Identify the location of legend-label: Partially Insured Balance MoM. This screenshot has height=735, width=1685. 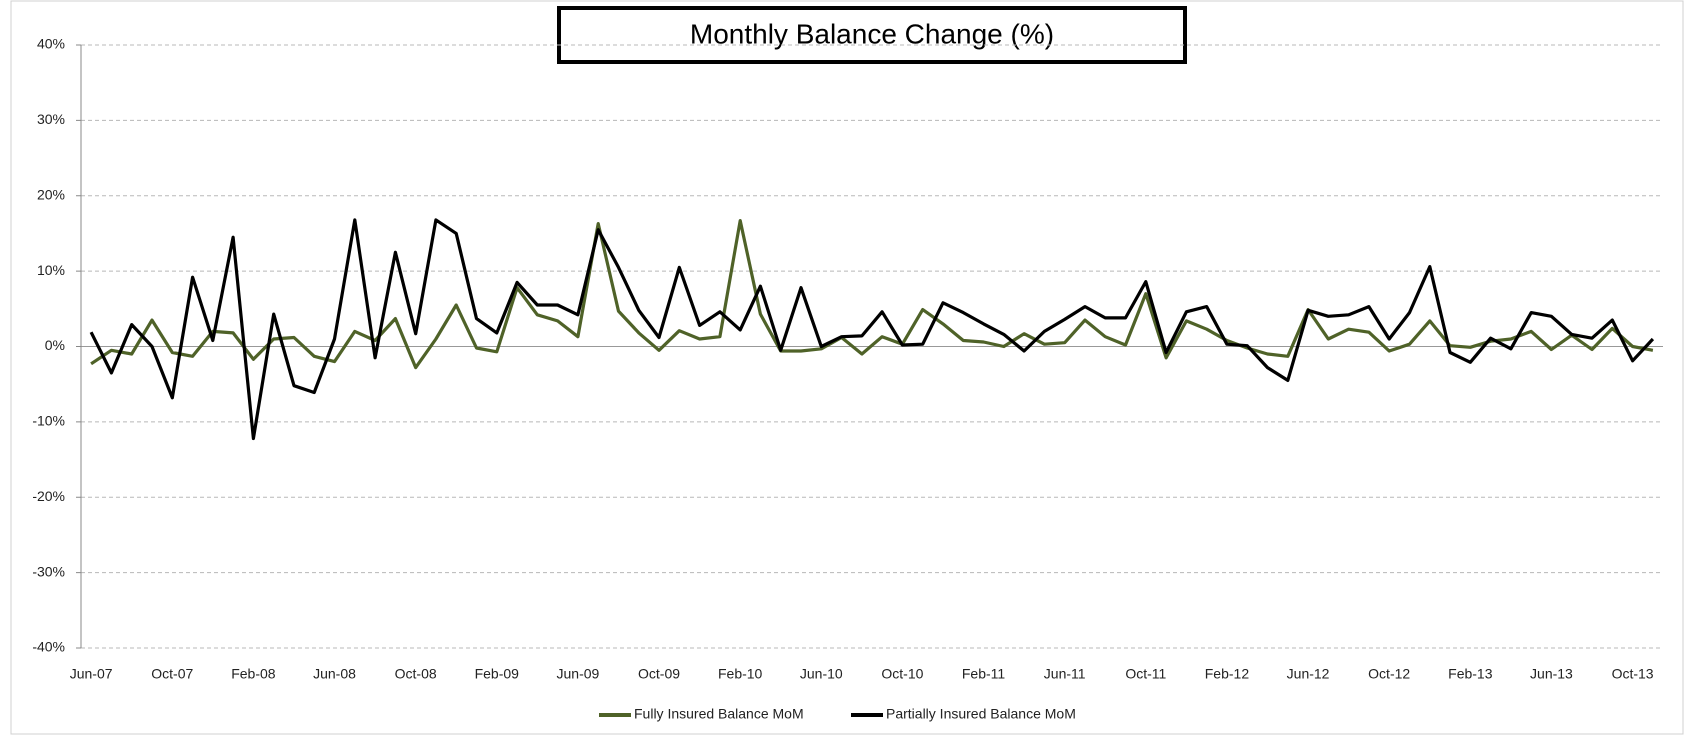
(981, 714).